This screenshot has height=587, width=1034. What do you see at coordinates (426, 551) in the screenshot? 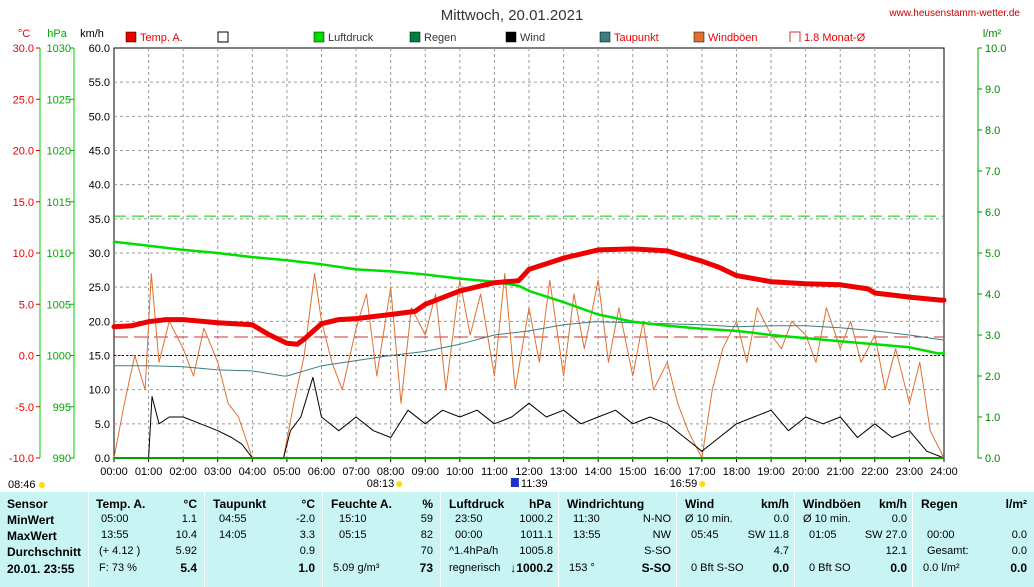
I see `humidity-avg: 70` at bounding box center [426, 551].